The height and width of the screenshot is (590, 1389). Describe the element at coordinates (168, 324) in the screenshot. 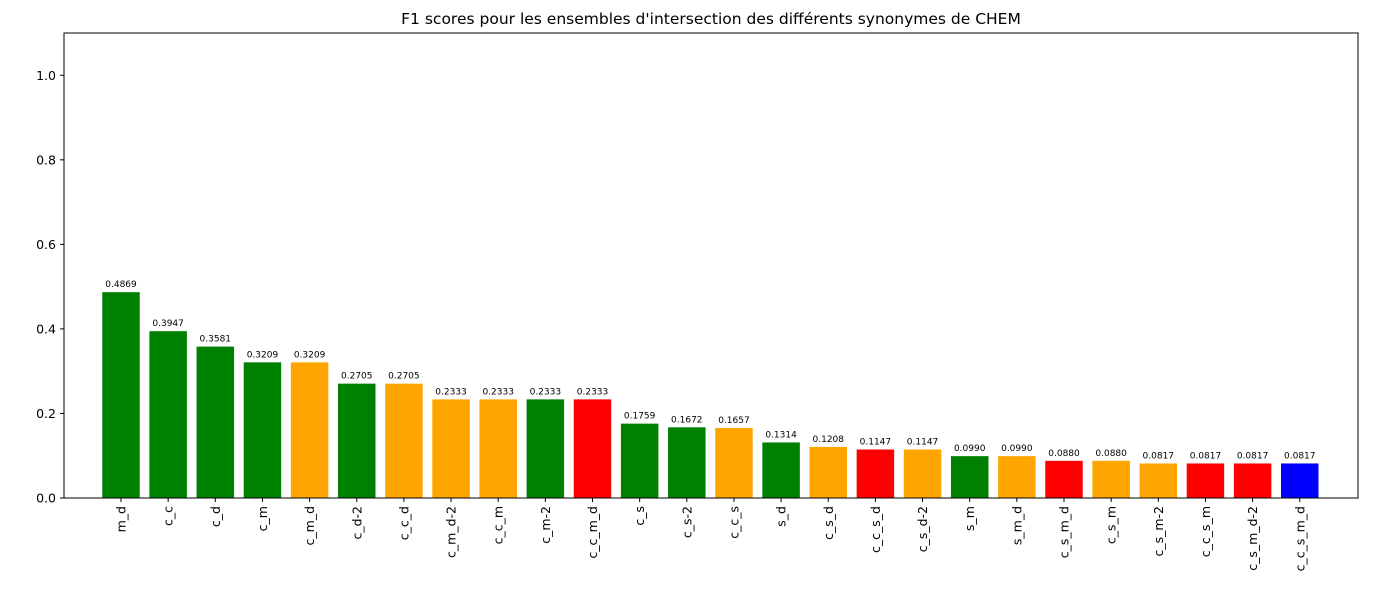

I see `bar-value-label: 0.3947` at that location.